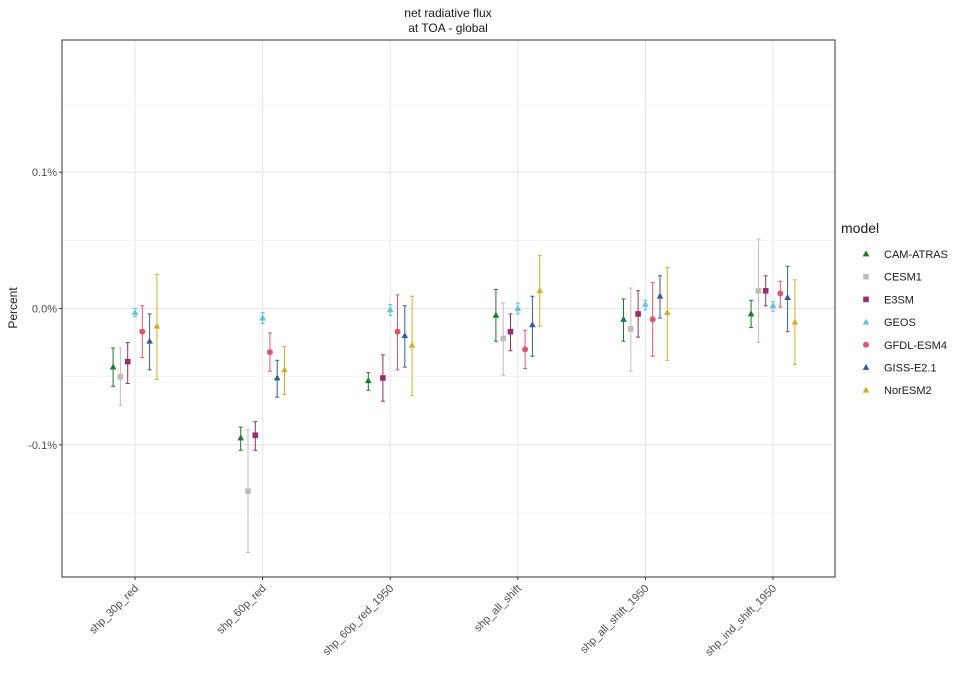 The width and height of the screenshot is (968, 679). What do you see at coordinates (42, 446) in the screenshot?
I see `y-tick-label: -0.1%` at bounding box center [42, 446].